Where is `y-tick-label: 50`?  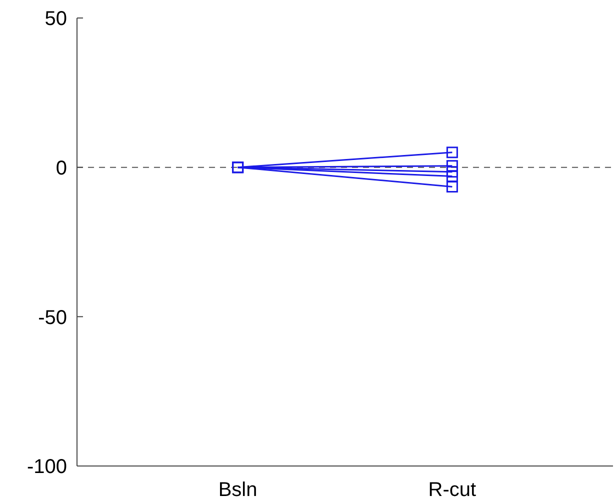 y-tick-label: 50 is located at coordinates (55, 19).